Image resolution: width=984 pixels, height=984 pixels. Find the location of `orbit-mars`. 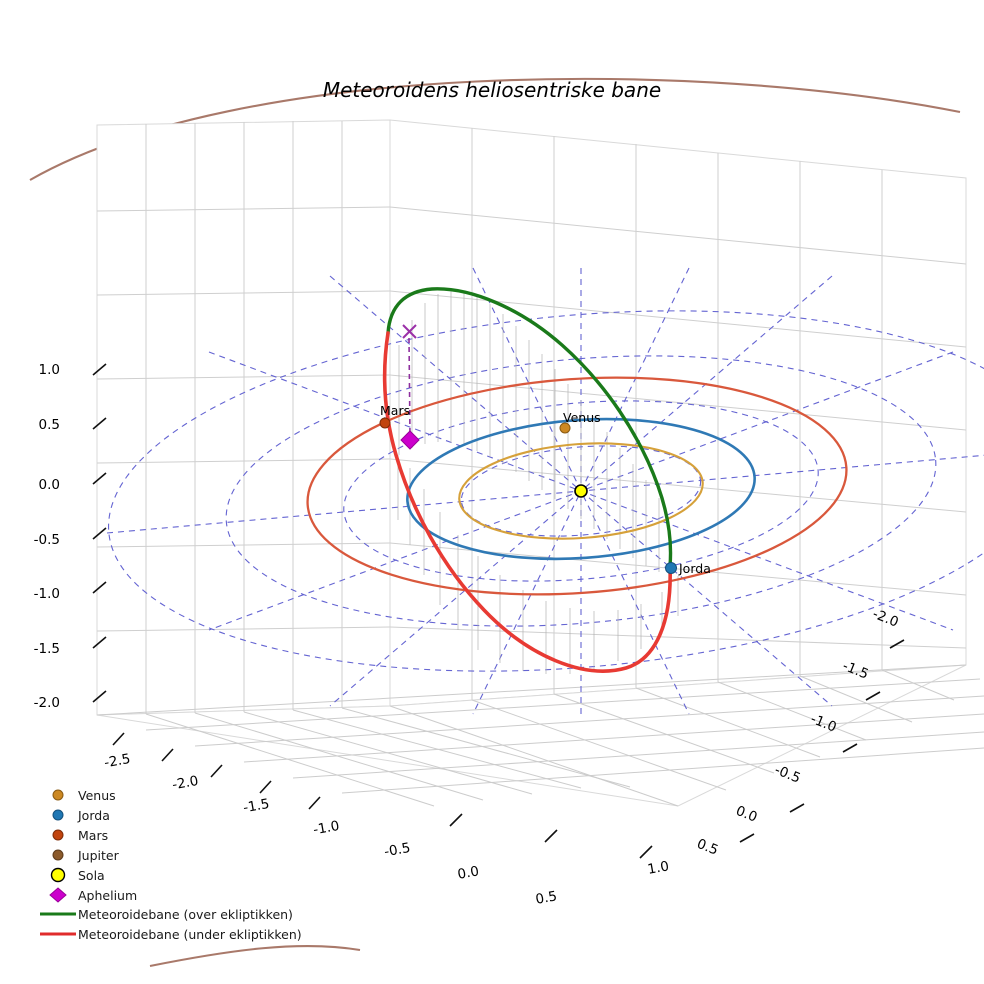

orbit-mars is located at coordinates (577, 486).